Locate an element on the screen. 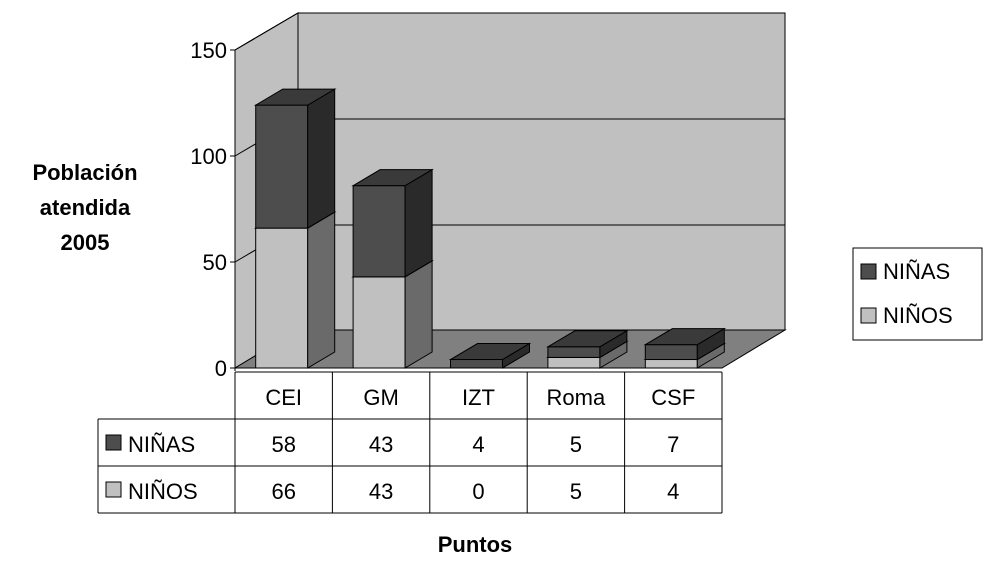  y-axis-title-line-3: 2005 is located at coordinates (85, 242).